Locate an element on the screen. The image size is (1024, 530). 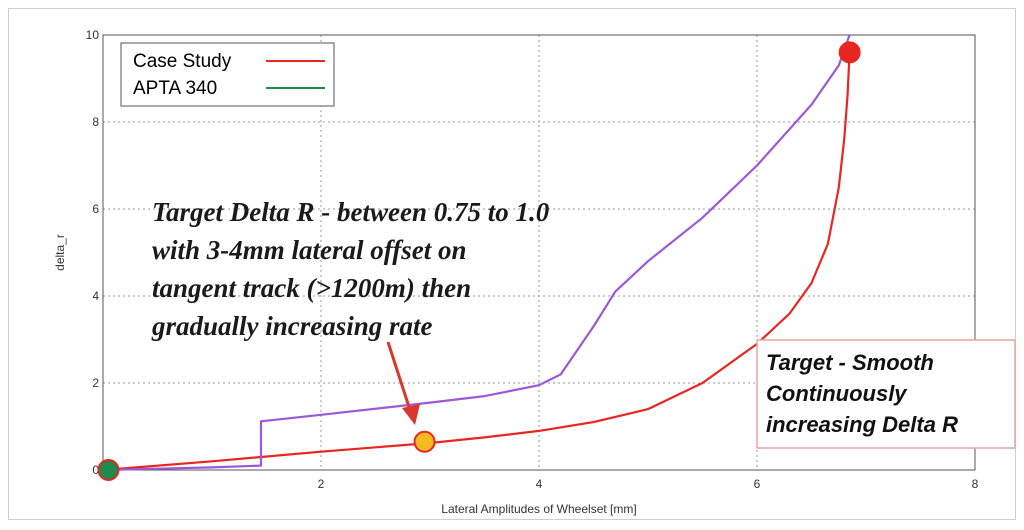
y-tick-label: 6 is located at coordinates (95, 209).